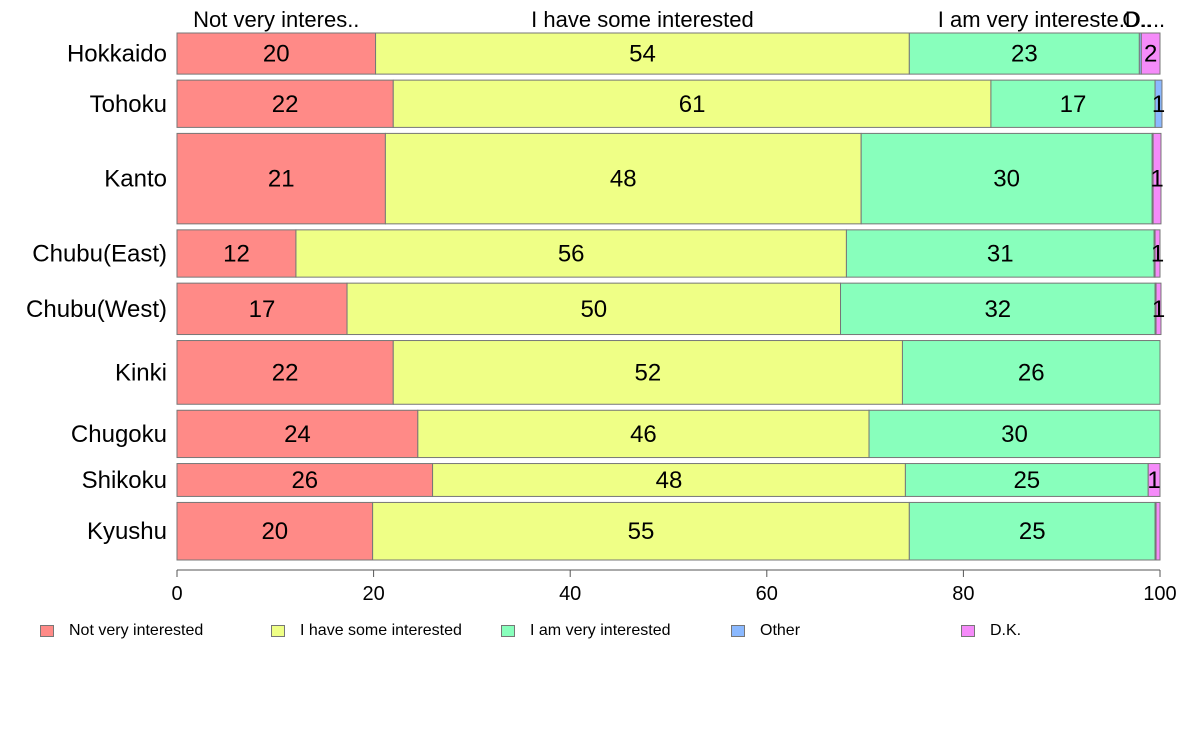 This screenshot has width=1188, height=736. What do you see at coordinates (738, 631) in the screenshot?
I see `legend-swatch-other` at bounding box center [738, 631].